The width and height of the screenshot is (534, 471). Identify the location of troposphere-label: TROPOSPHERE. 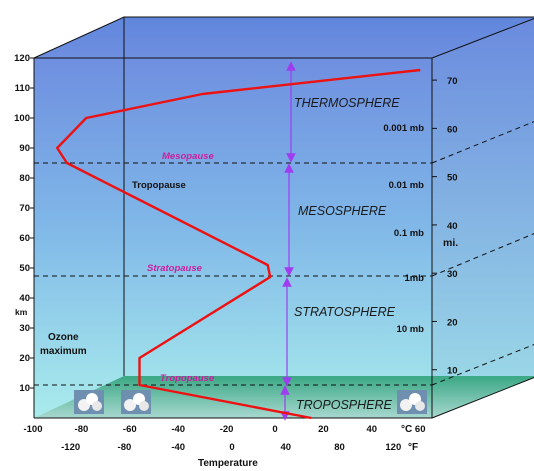
(344, 405).